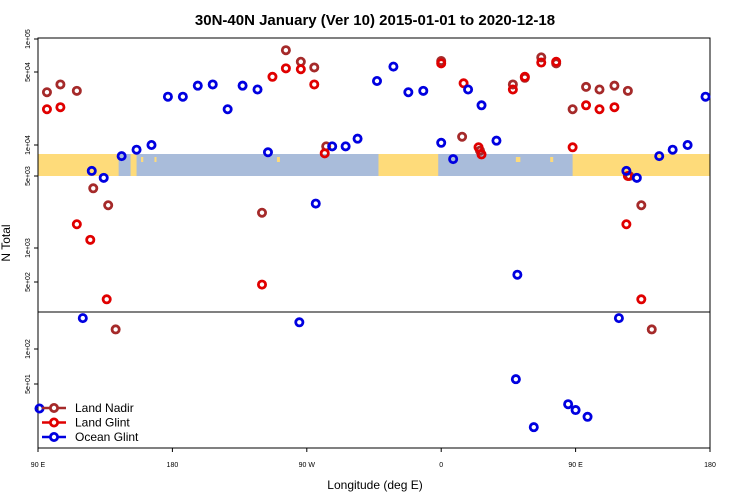  I want to click on y-axis-label: N Total, so click(6, 242).